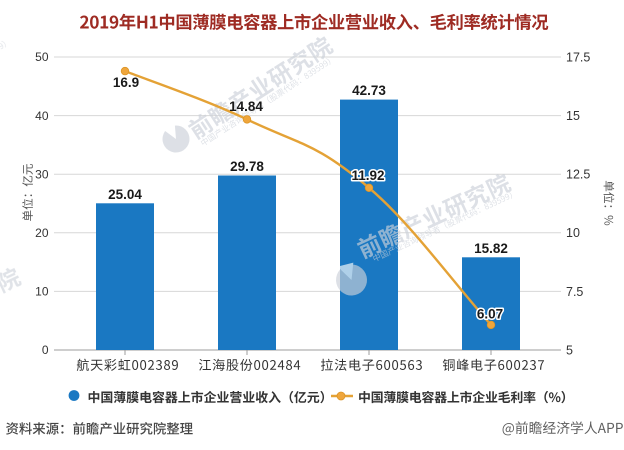 Image resolution: width=624 pixels, height=450 pixels. What do you see at coordinates (125, 194) in the screenshot?
I see `svg-text: 25.04` at bounding box center [125, 194].